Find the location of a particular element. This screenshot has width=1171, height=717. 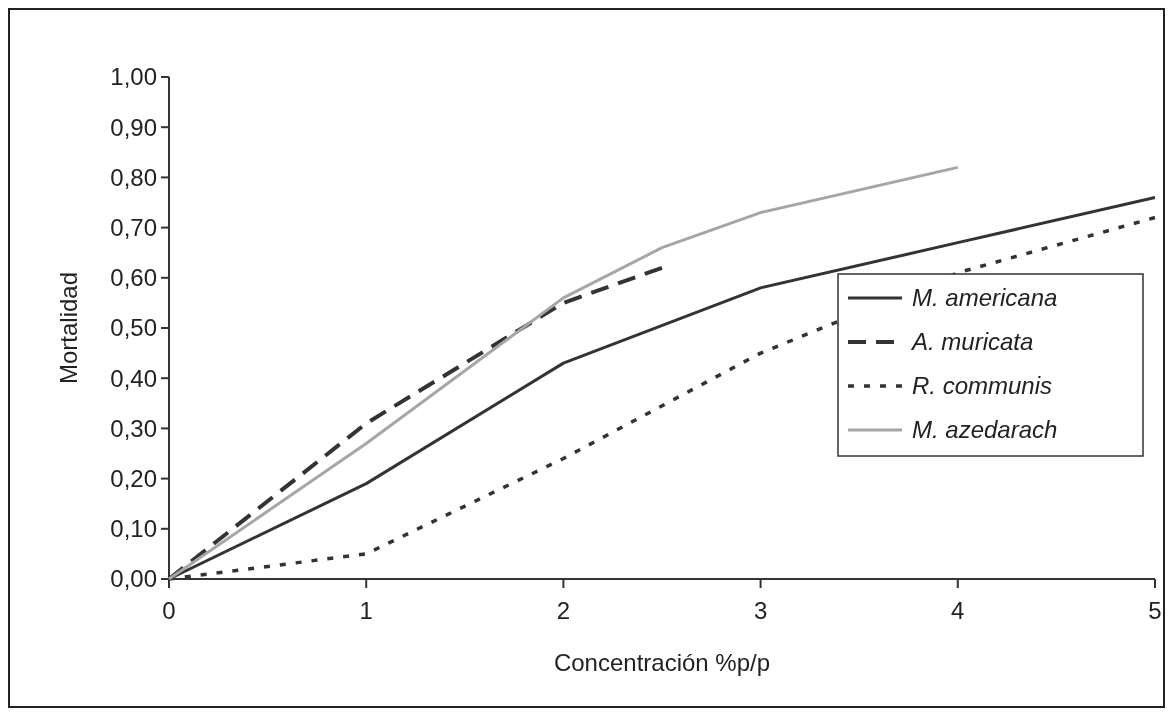

x-tick-label: 1 is located at coordinates (366, 610).